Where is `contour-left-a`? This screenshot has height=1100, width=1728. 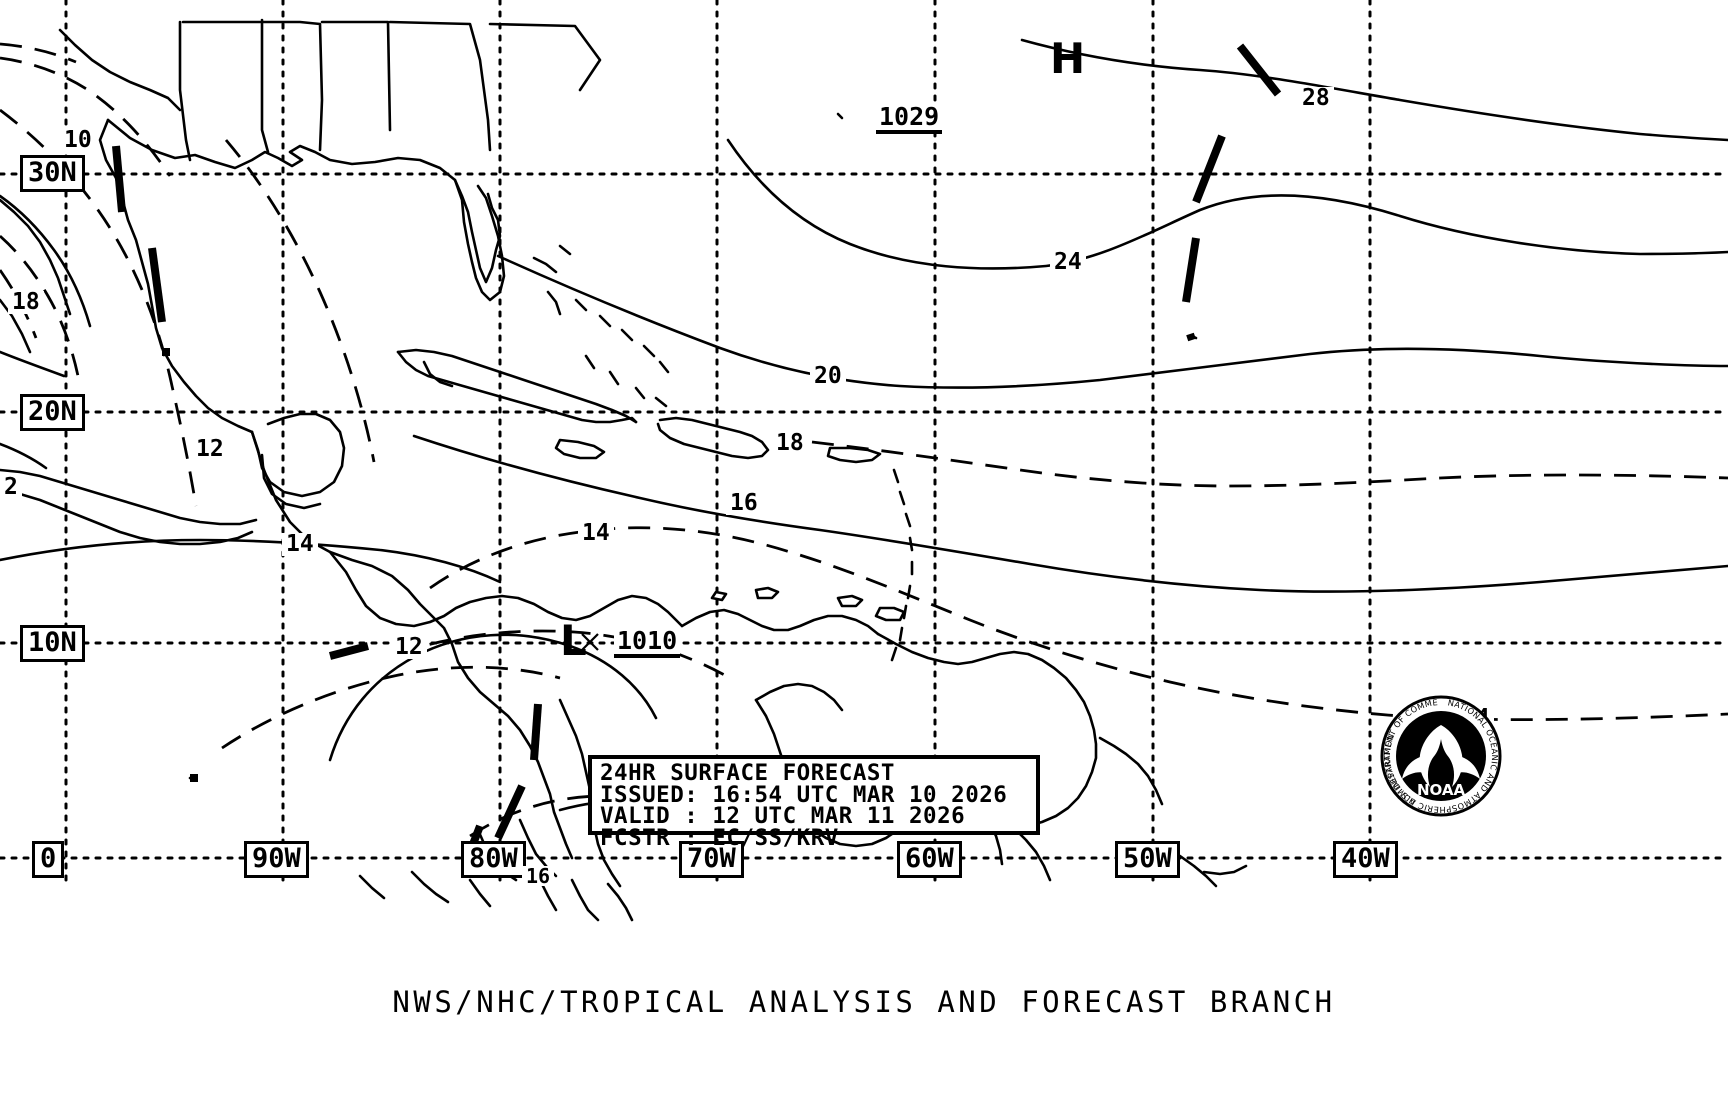
contour-left-a is located at coordinates (46, 261).